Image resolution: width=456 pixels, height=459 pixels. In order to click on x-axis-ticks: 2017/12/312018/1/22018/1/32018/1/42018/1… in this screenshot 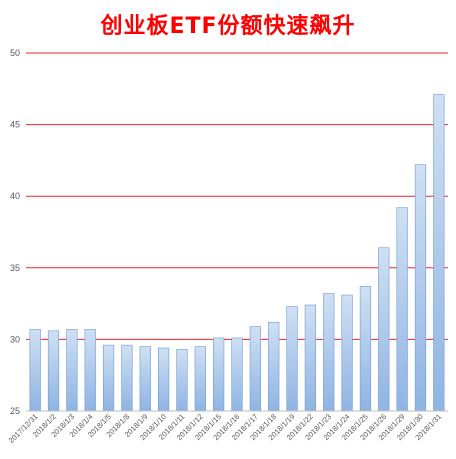, I will do `click(225, 428)`.